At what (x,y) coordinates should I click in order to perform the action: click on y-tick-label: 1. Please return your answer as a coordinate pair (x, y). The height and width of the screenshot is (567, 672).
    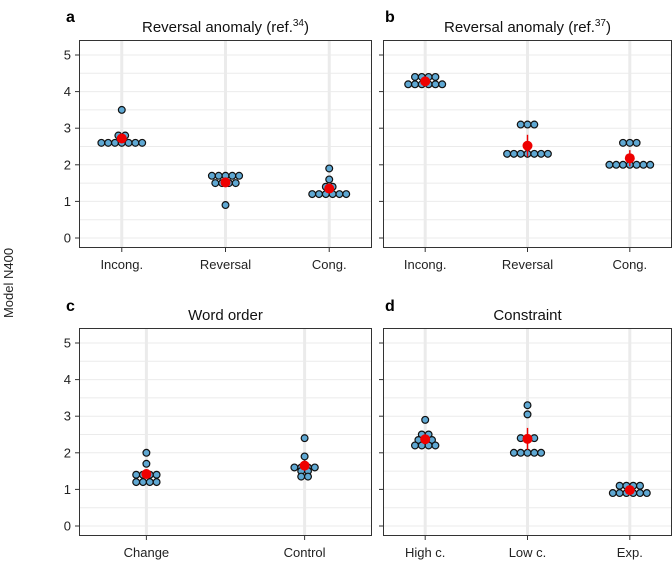
    Looking at the image, I should click on (67, 201).